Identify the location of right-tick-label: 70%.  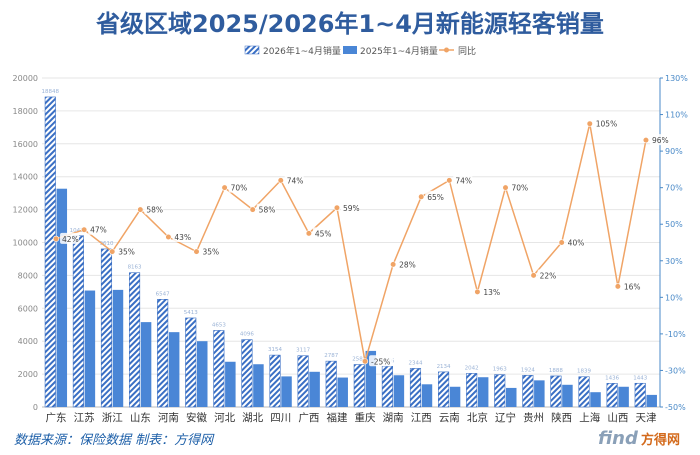
(674, 188).